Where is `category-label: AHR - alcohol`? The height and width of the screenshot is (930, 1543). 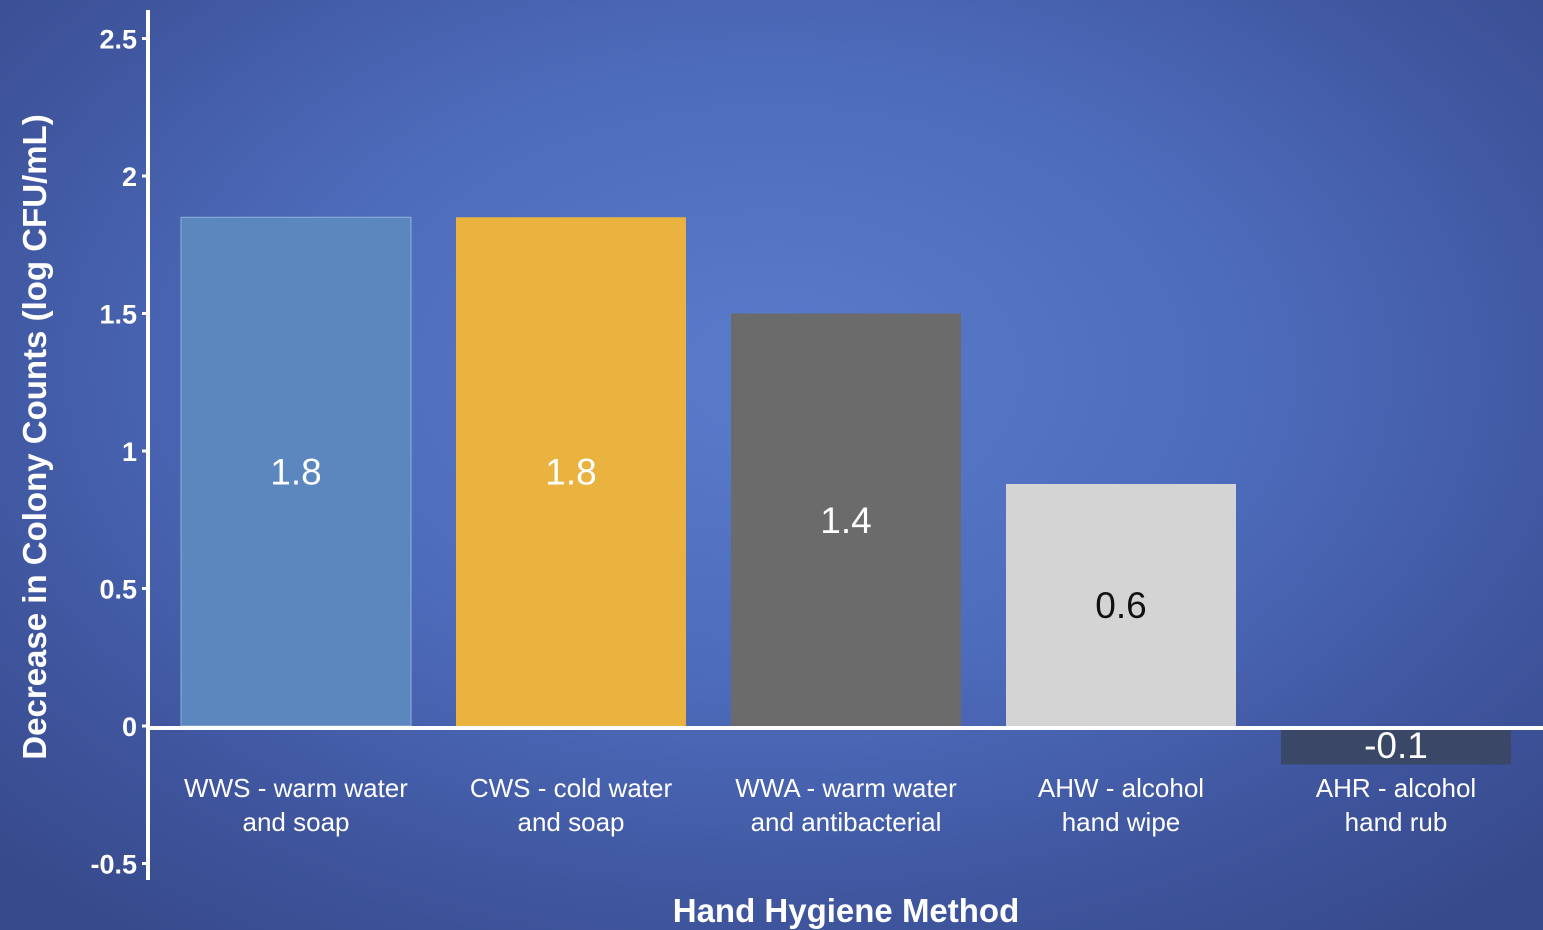 category-label: AHR - alcohol is located at coordinates (1396, 788).